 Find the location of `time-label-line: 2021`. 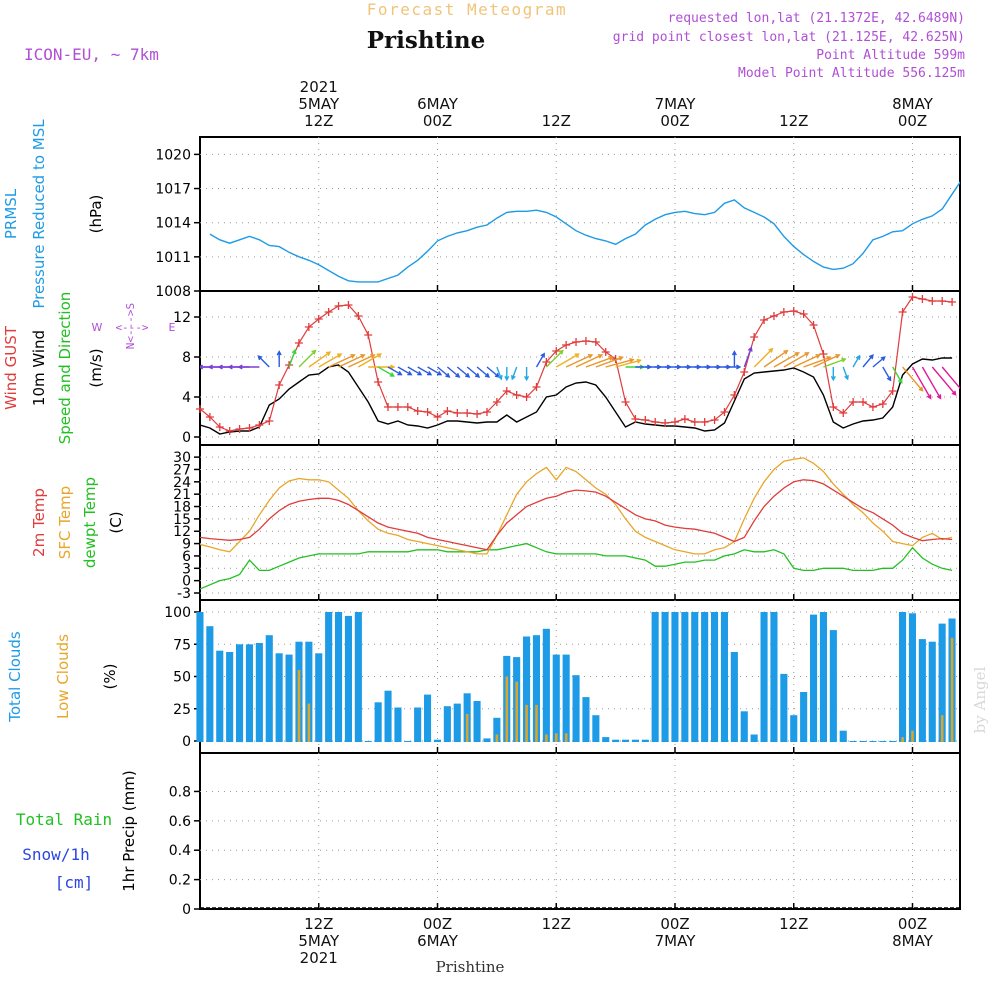

time-label-line: 2021 is located at coordinates (319, 87).